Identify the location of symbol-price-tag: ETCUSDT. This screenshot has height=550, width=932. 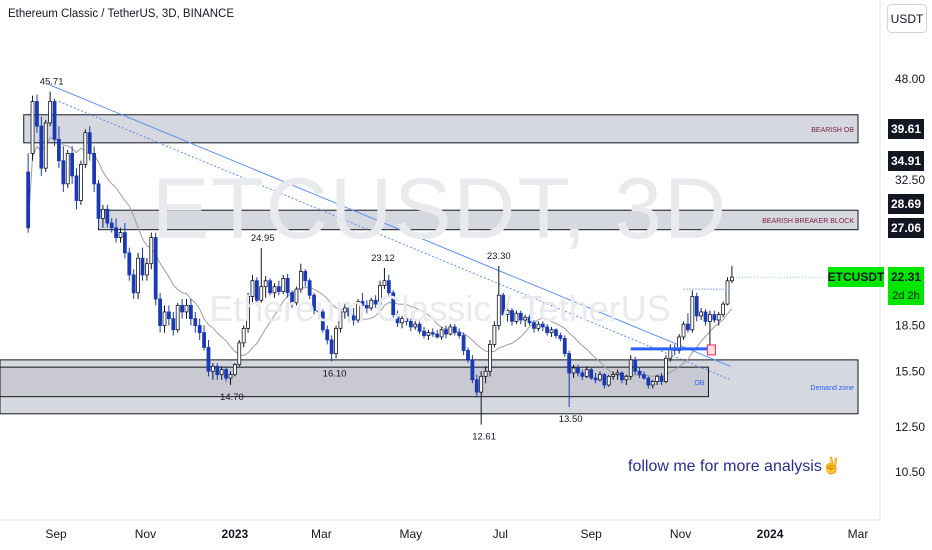
(856, 277).